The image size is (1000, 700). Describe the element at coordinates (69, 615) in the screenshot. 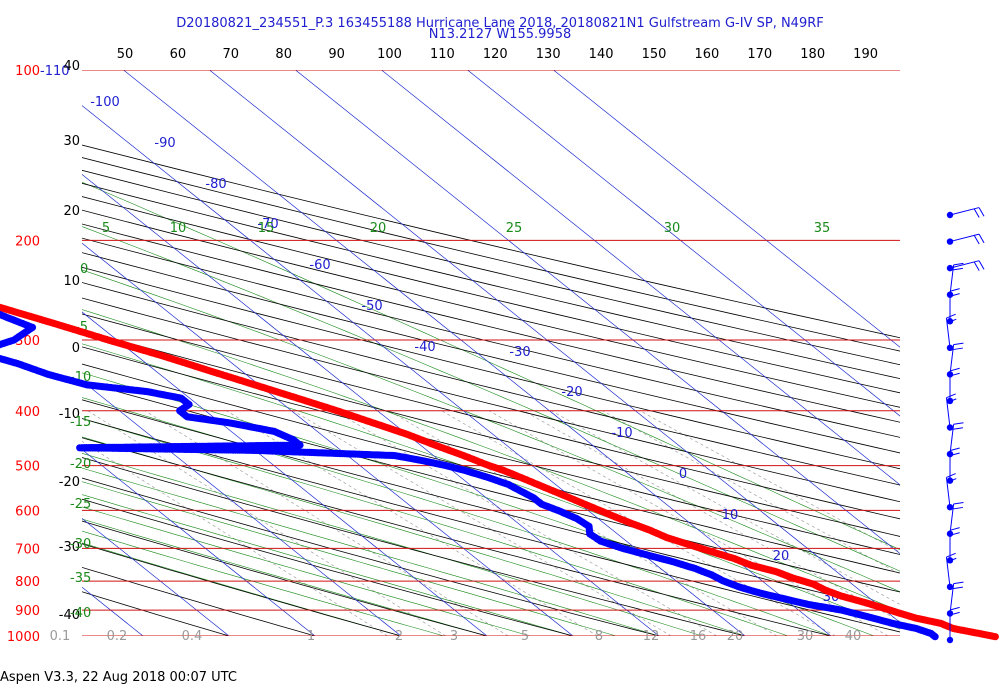

I see `height-label: -40` at that location.